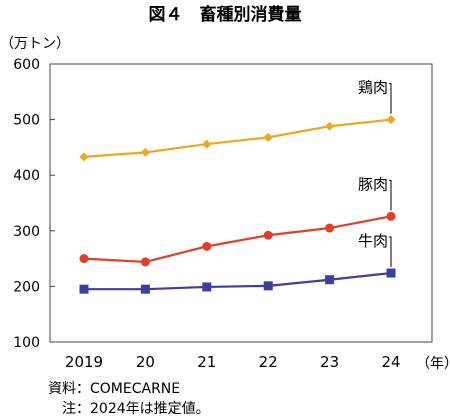 Image resolution: width=450 pixels, height=418 pixels. What do you see at coordinates (26, 121) in the screenshot?
I see `y-tick-label: 500` at bounding box center [26, 121].